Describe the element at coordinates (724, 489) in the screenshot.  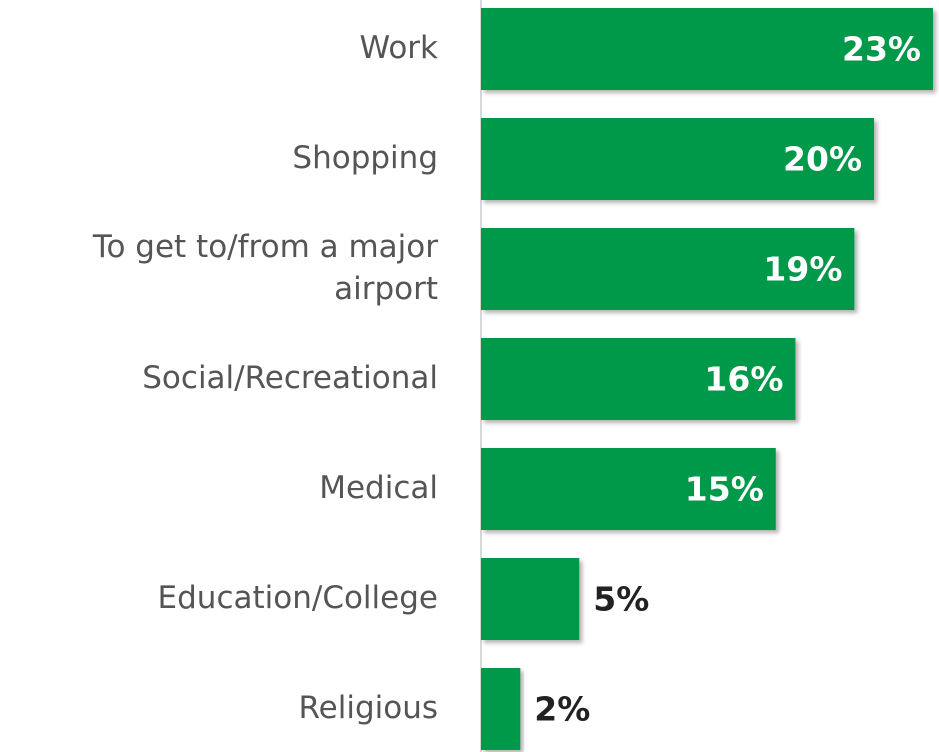
I see `value-label: 15%` at that location.